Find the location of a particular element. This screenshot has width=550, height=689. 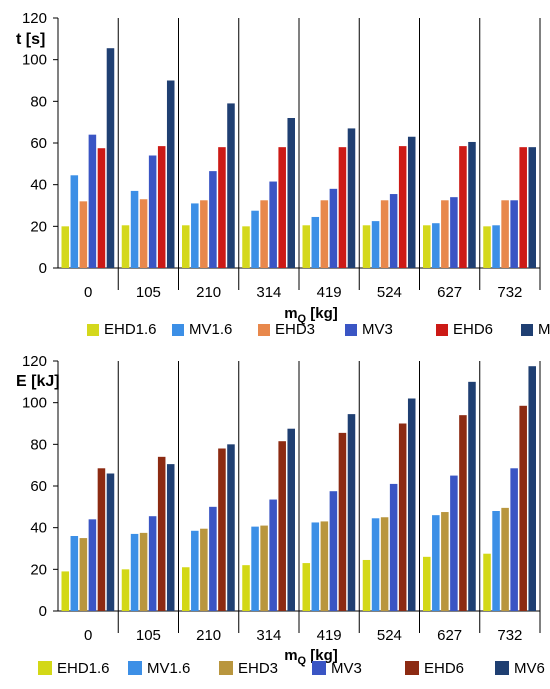

legend-swatch-EHD6 is located at coordinates (412, 668).